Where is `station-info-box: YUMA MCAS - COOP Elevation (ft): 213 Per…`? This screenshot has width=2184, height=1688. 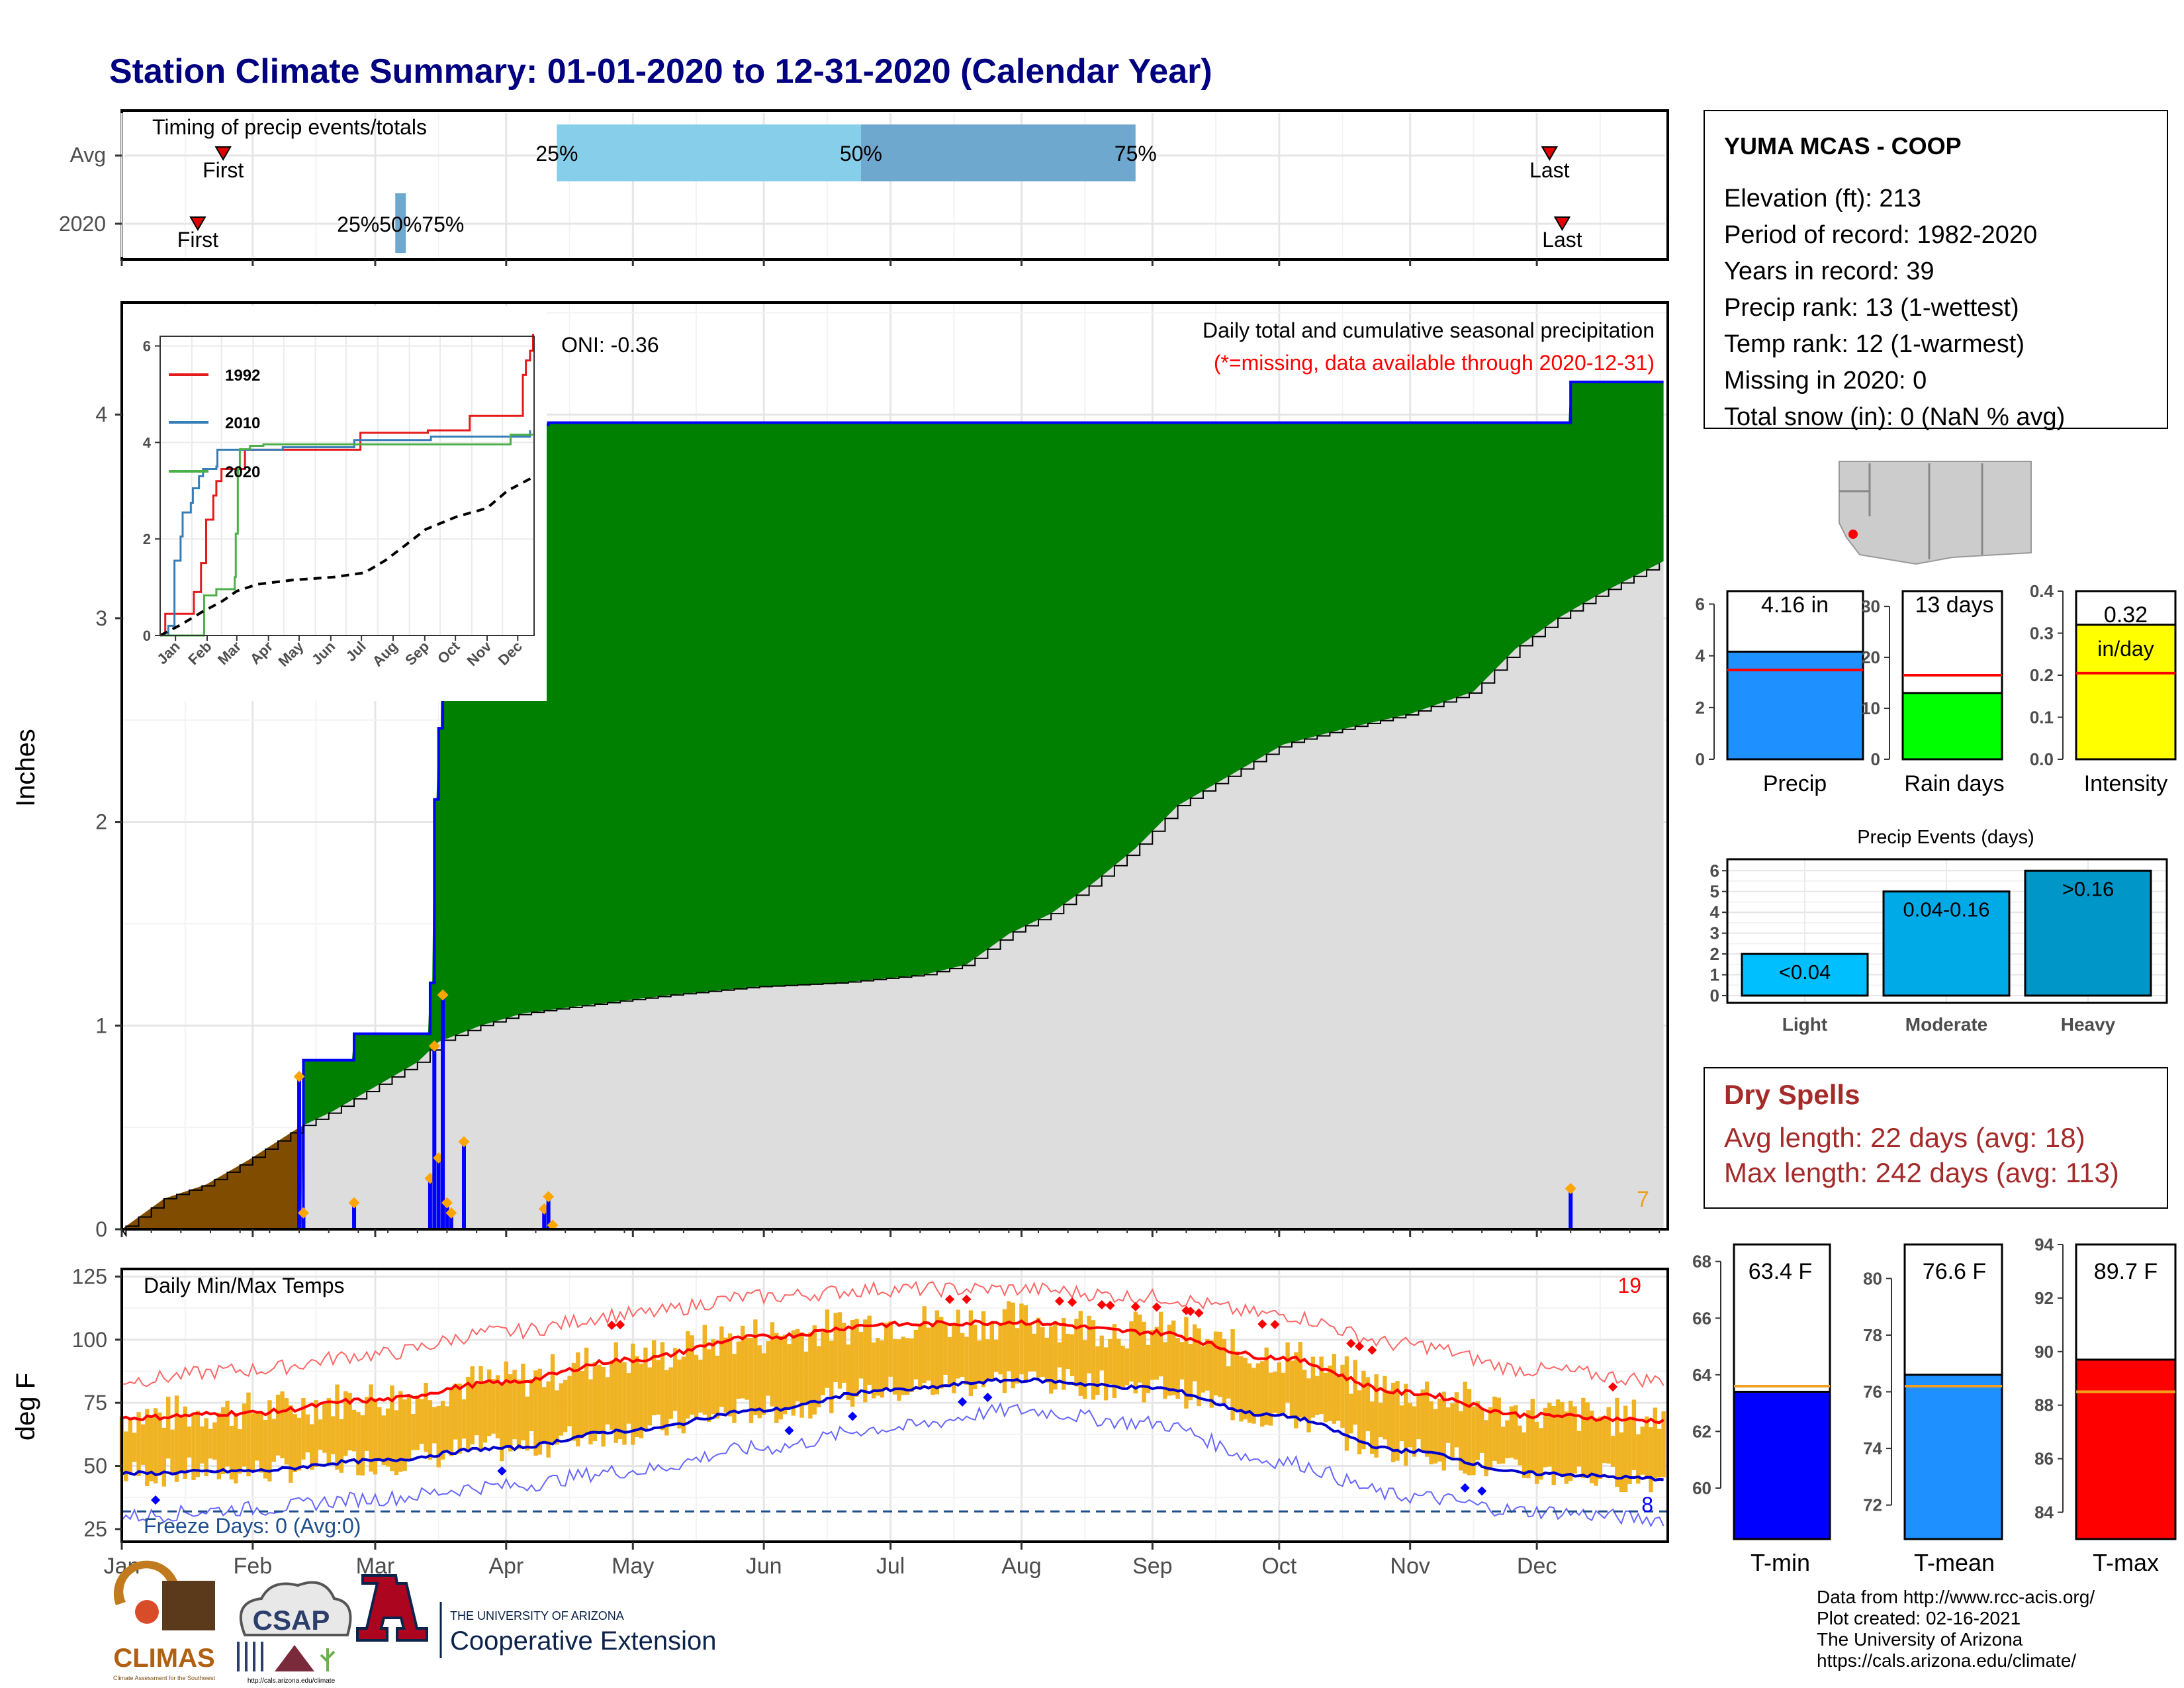 station-info-box: YUMA MCAS - COOP Elevation (ft): 213 Per… is located at coordinates (1936, 270).